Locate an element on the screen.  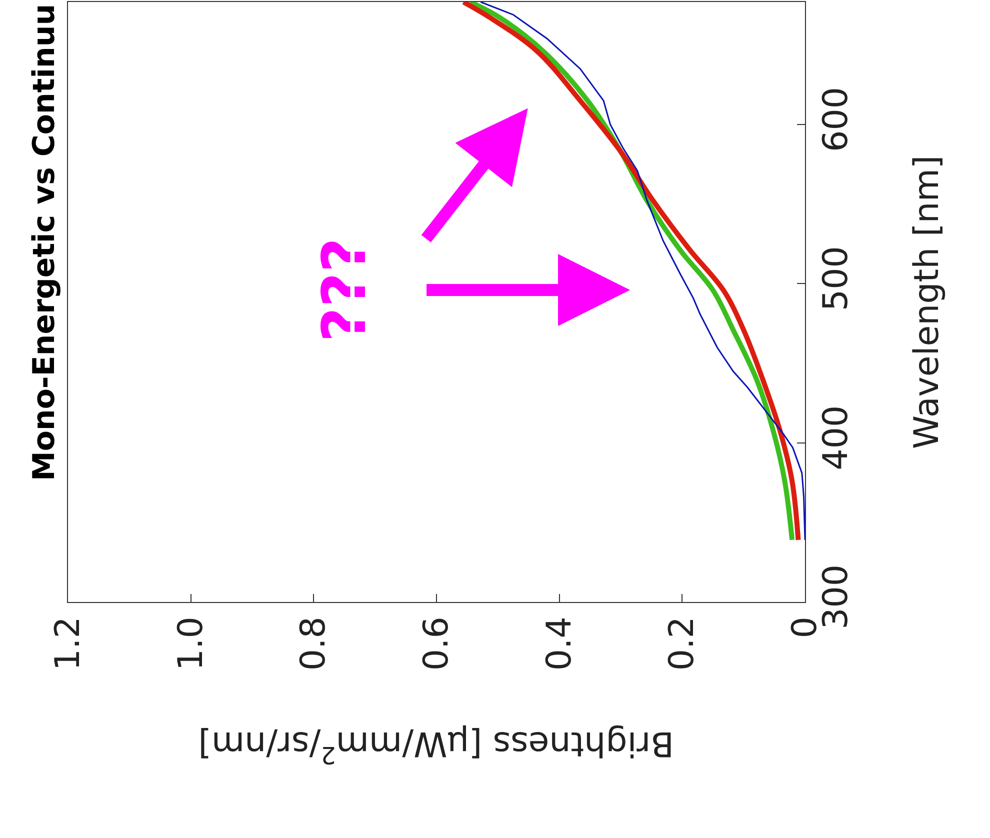
text: Mono-Energetic vs Continuu is located at coordinates (44, 242).